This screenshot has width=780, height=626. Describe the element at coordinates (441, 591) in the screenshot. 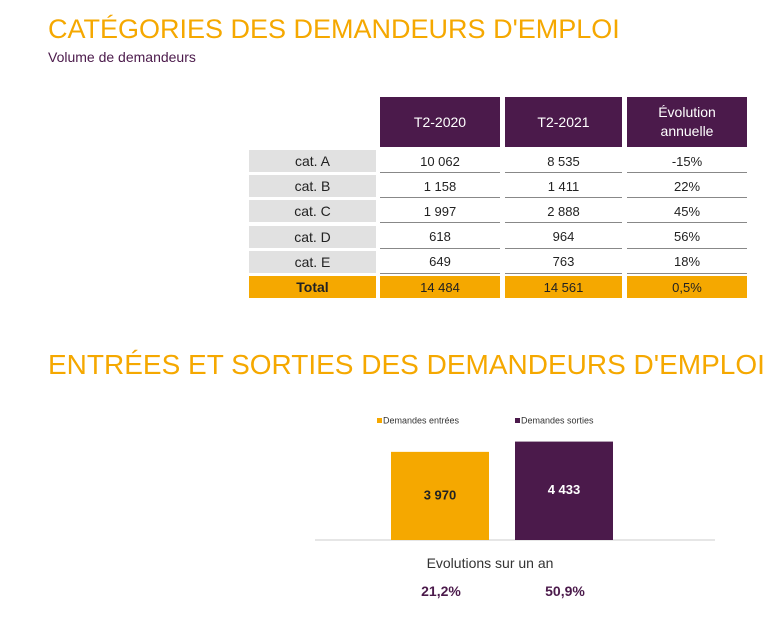

I see `evolution-value: 21,2%` at that location.